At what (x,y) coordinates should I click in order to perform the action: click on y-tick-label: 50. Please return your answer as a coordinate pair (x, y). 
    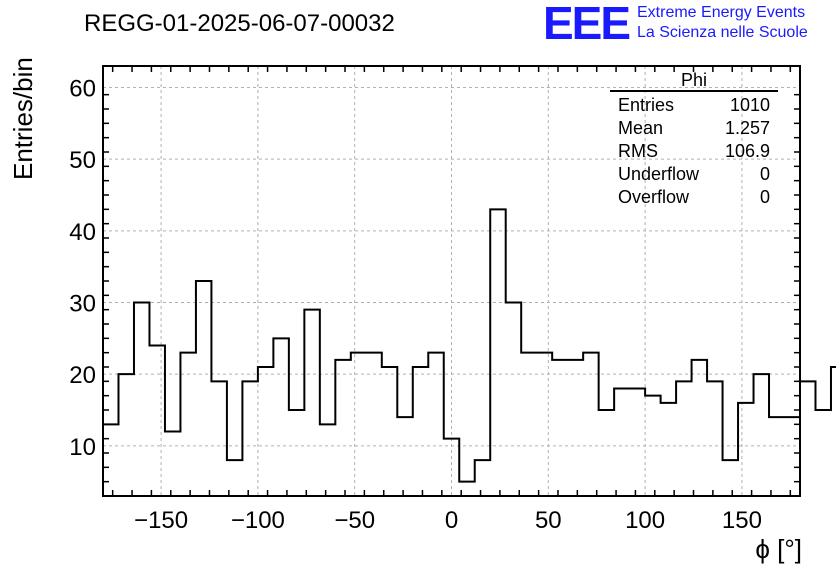
    Looking at the image, I should click on (82, 160).